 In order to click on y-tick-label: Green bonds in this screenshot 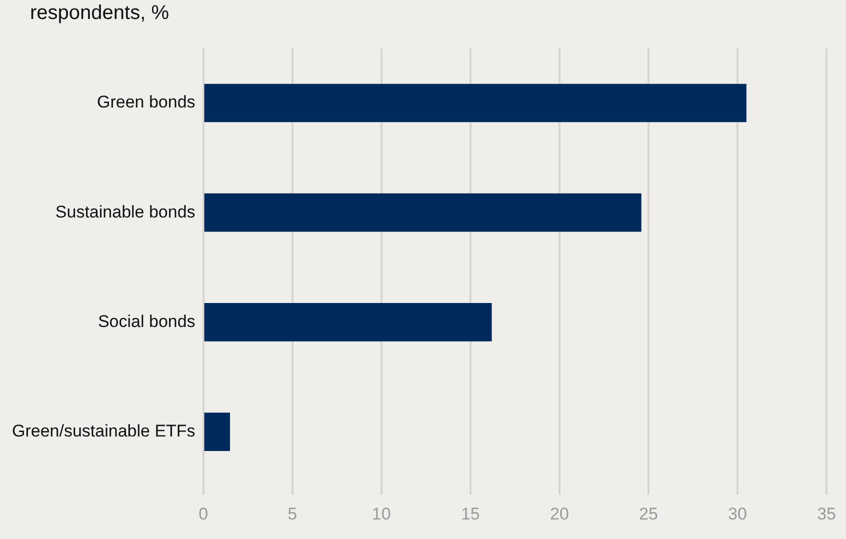, I will do `click(146, 102)`.